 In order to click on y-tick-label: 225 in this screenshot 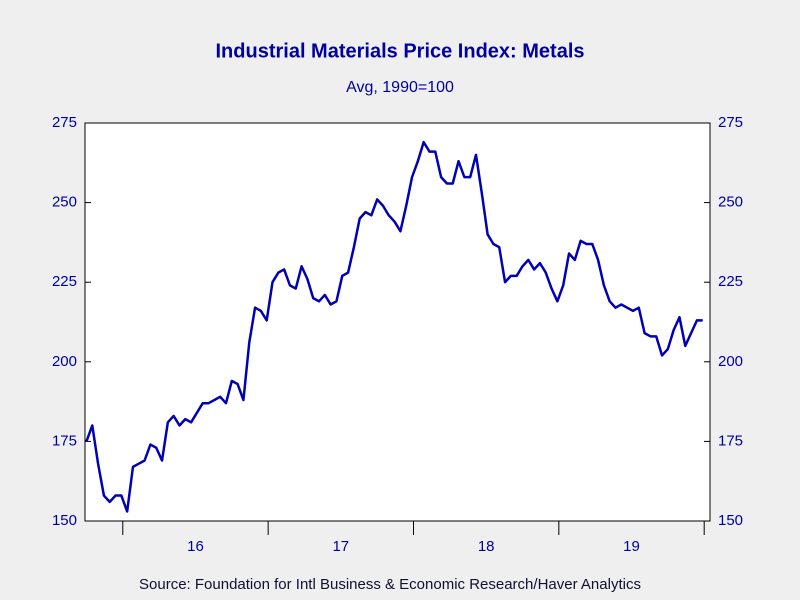, I will do `click(64, 281)`.